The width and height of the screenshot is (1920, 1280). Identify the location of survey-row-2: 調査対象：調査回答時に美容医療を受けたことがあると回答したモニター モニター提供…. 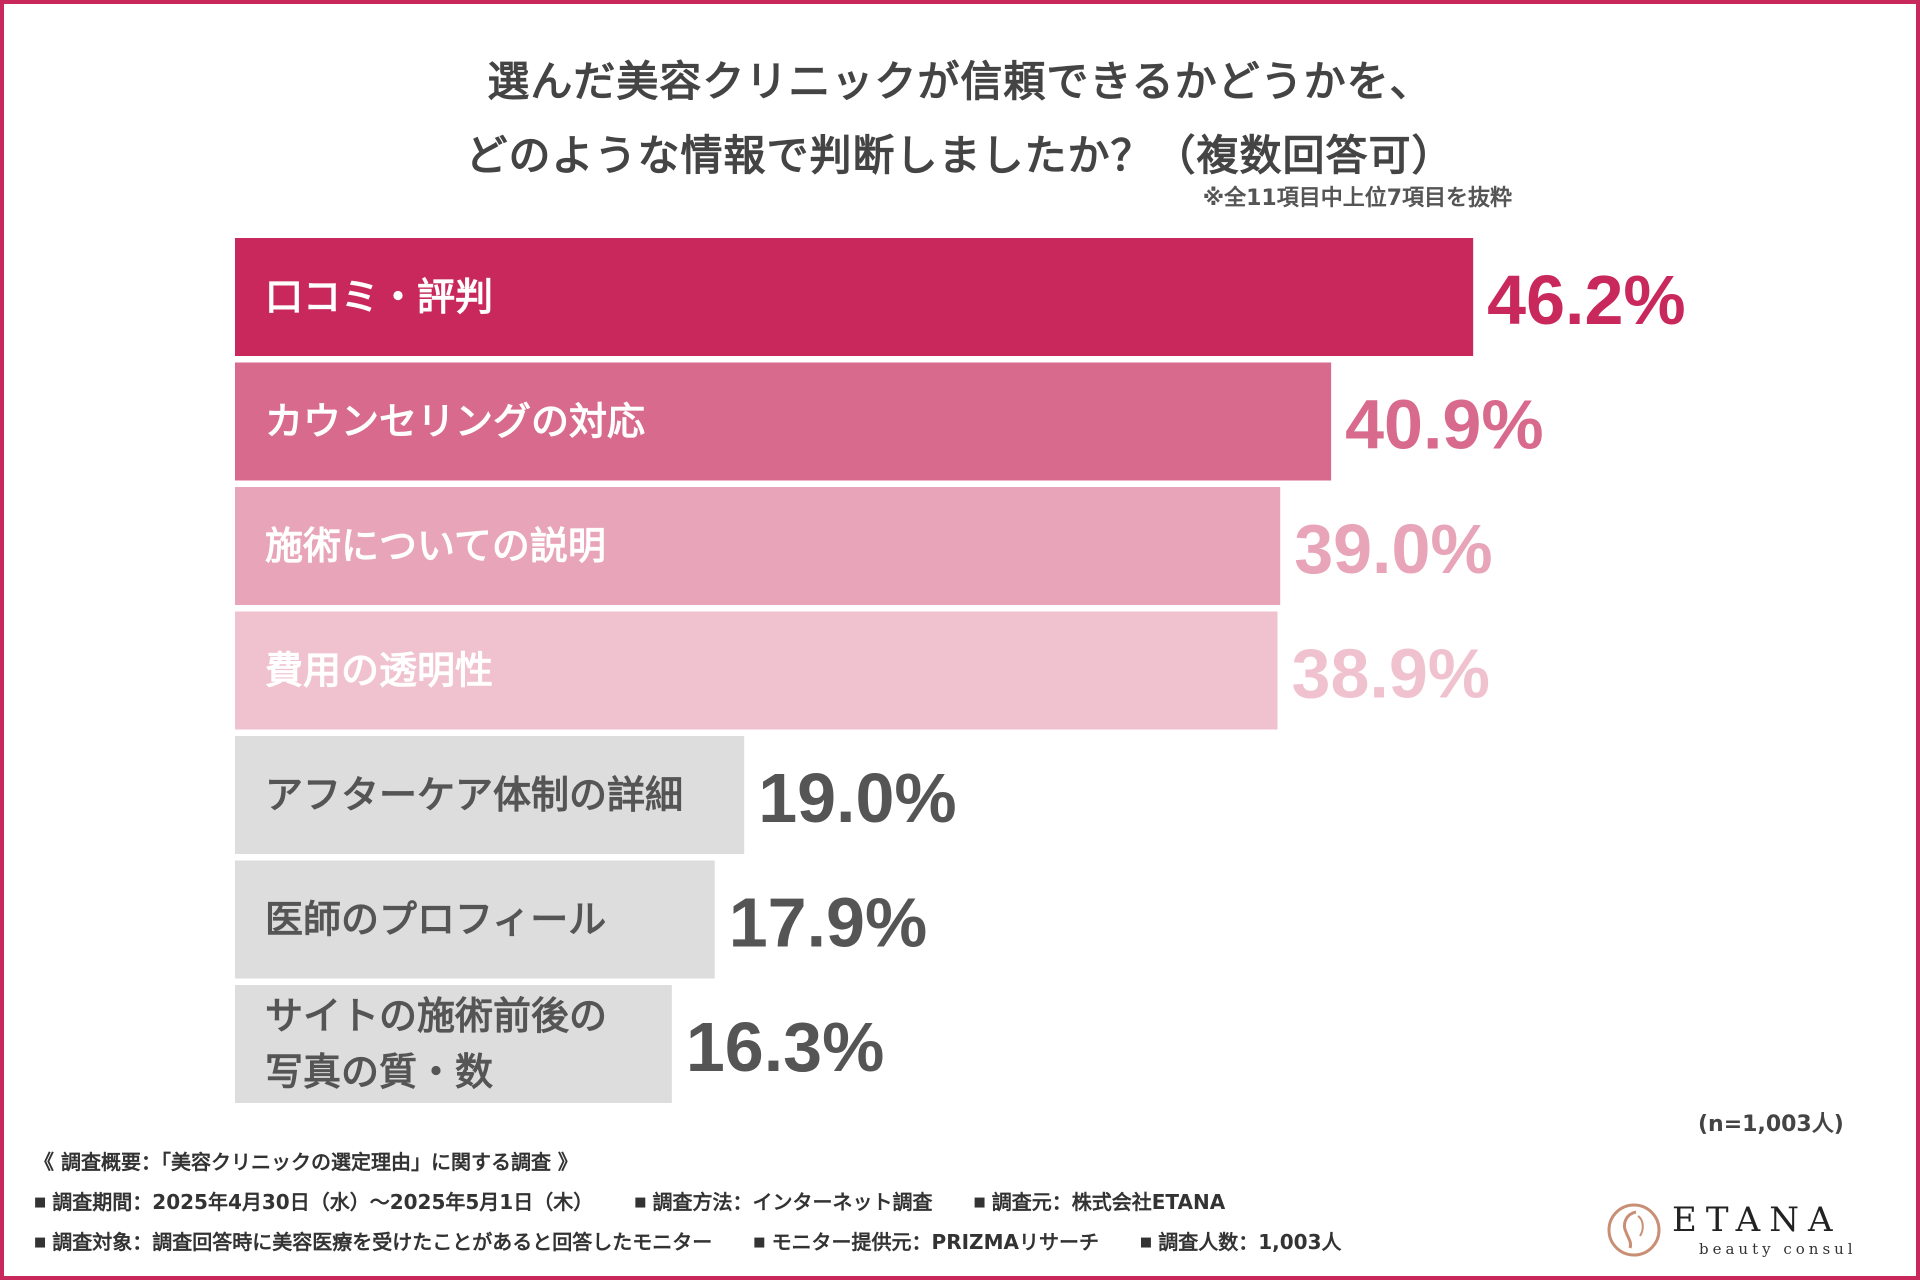
(704, 1240).